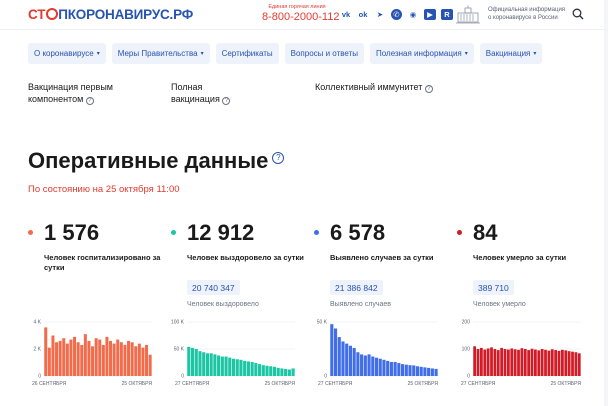 This screenshot has width=608, height=406. What do you see at coordinates (300, 13) in the screenshot?
I see `hotline: Единая горячая линия 8-800-2000-112` at bounding box center [300, 13].